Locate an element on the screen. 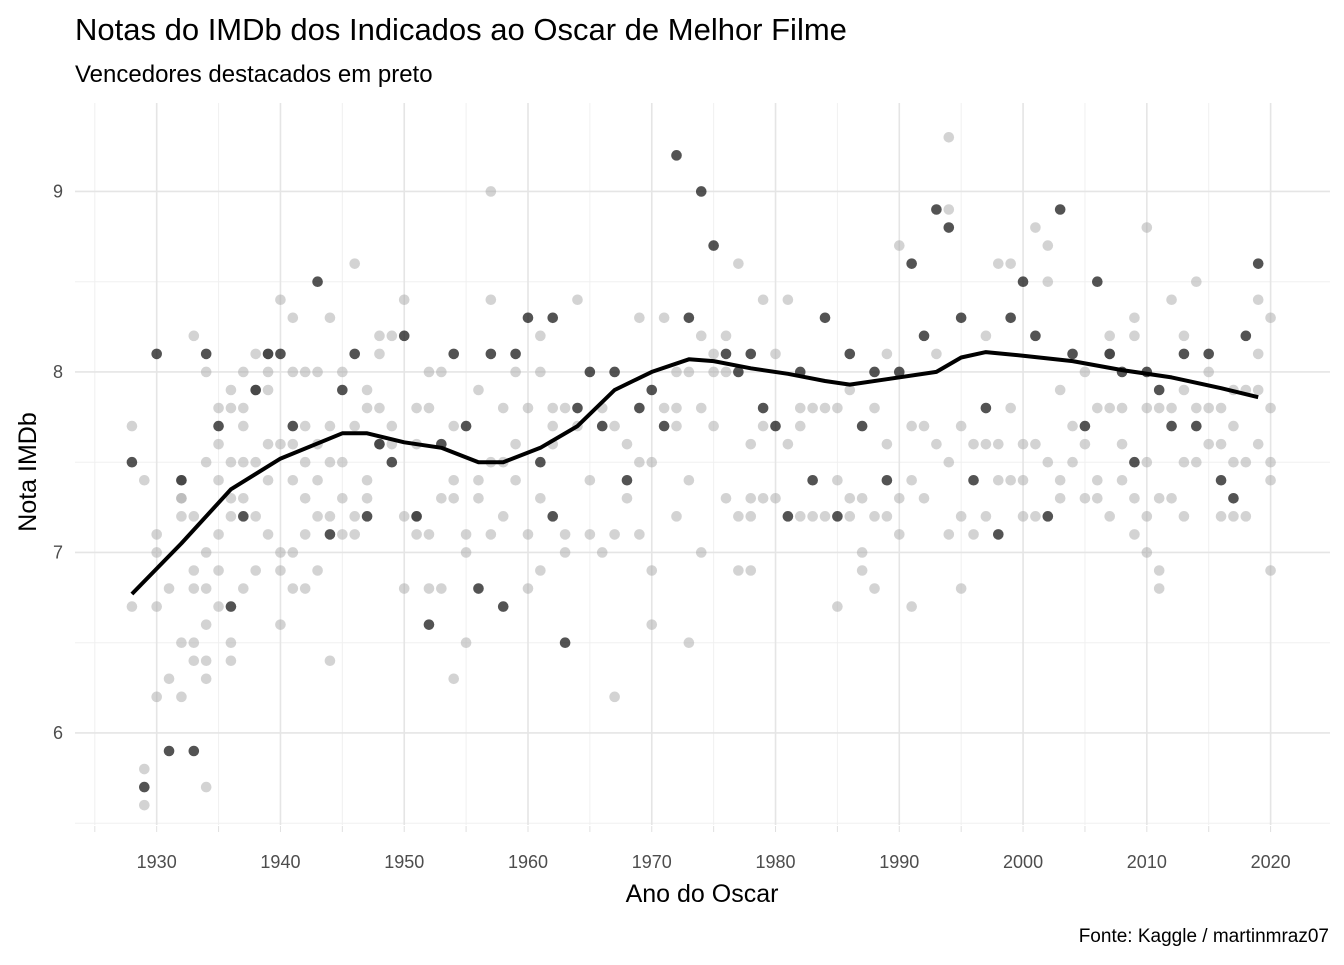 Image resolution: width=1344 pixels, height=965 pixels. x-tick-label: 1950 is located at coordinates (404, 862).